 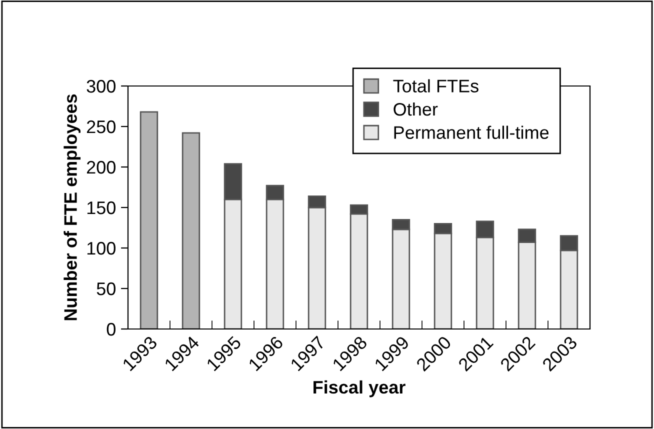 I want to click on legend-label: Other, so click(x=416, y=109).